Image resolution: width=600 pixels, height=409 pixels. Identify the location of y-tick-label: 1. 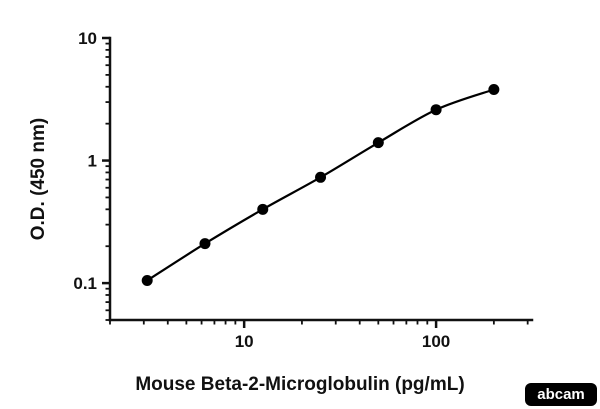
(92, 161).